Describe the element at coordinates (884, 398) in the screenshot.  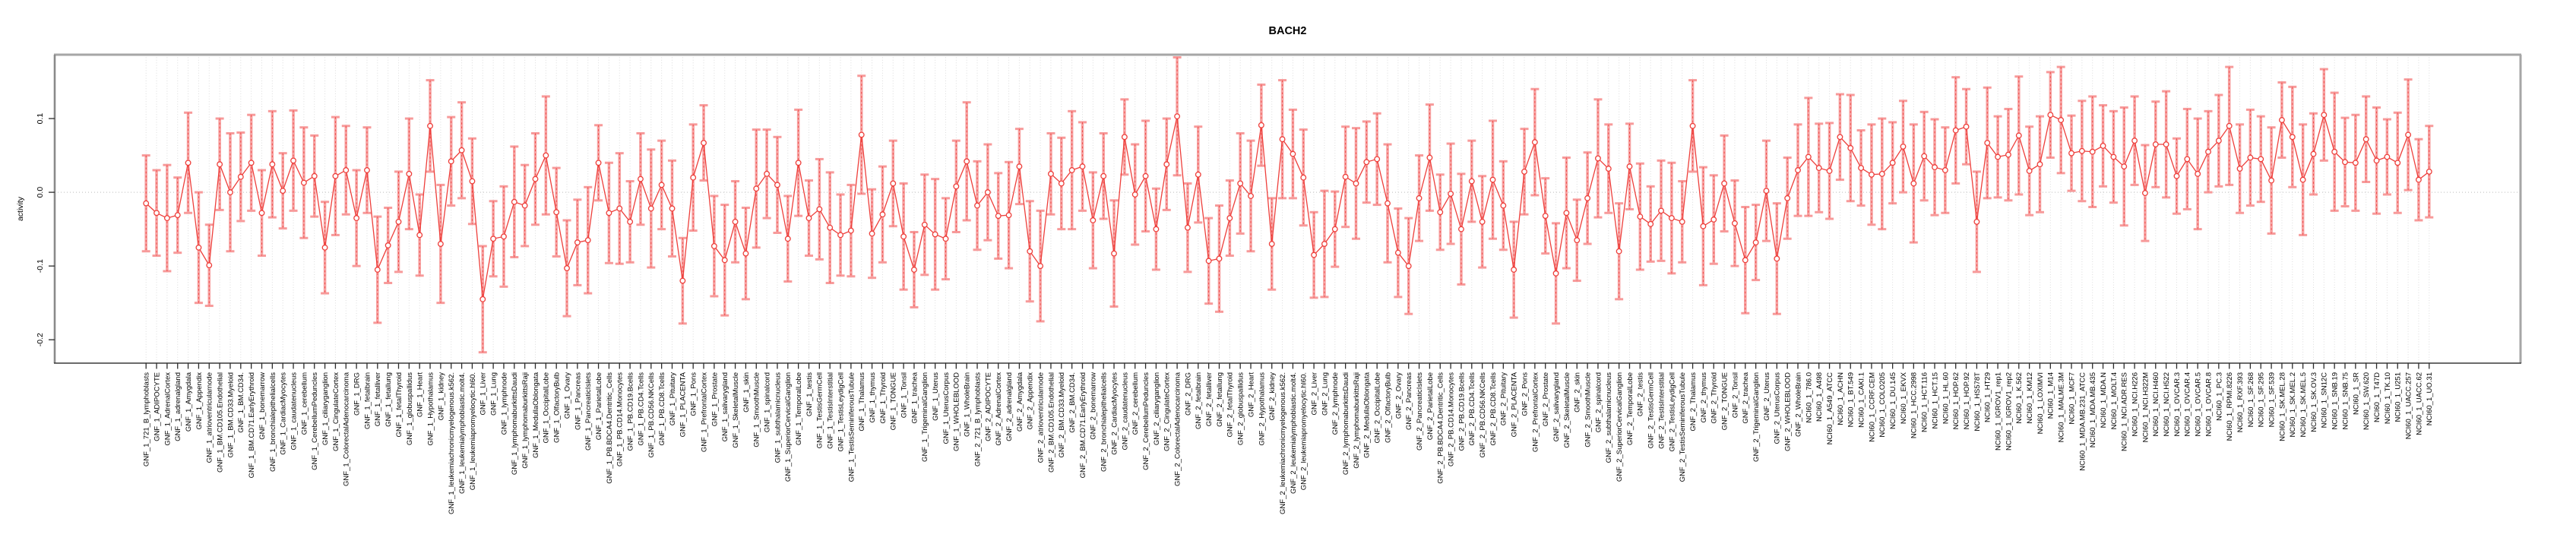
I see `x-tick-label: GNF_1_Thyroid` at that location.